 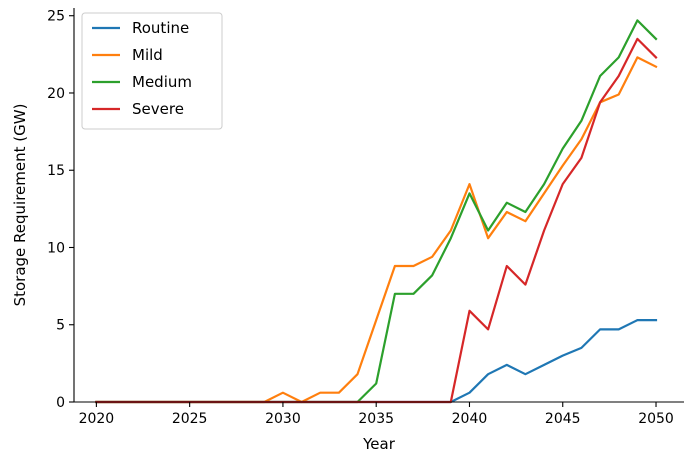 I want to click on x-tick-label: 2035, so click(x=376, y=419).